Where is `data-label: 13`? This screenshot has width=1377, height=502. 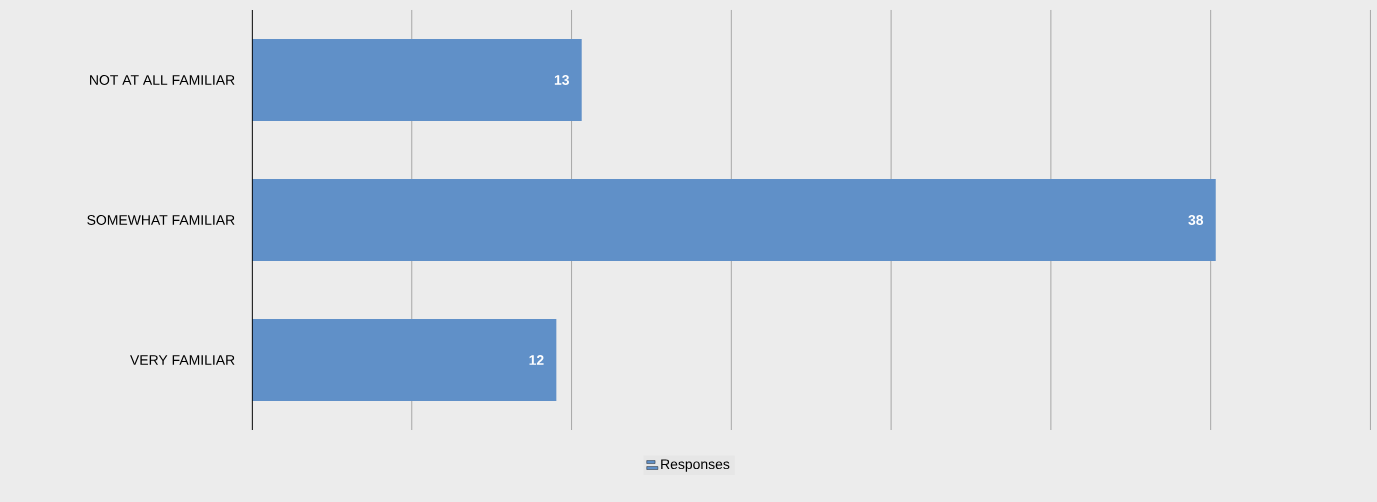 data-label: 13 is located at coordinates (561, 80).